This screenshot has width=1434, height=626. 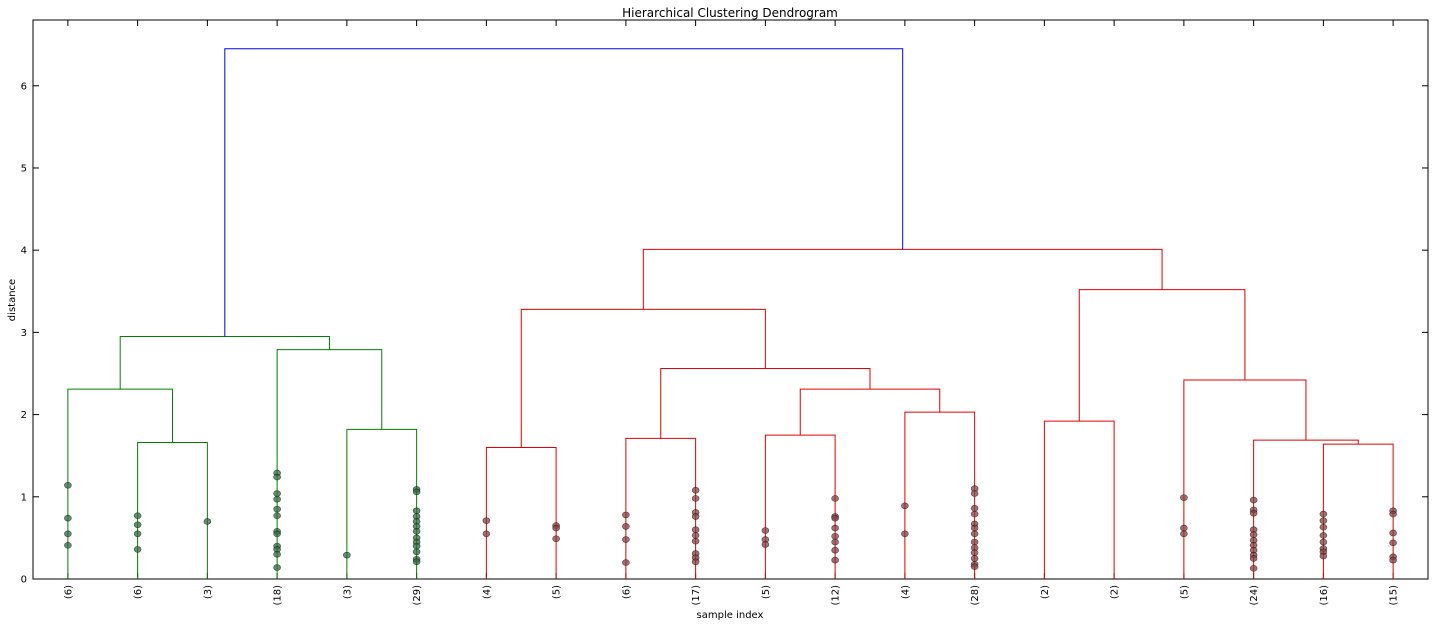 What do you see at coordinates (24, 333) in the screenshot?
I see `y-tick-label: 3` at bounding box center [24, 333].